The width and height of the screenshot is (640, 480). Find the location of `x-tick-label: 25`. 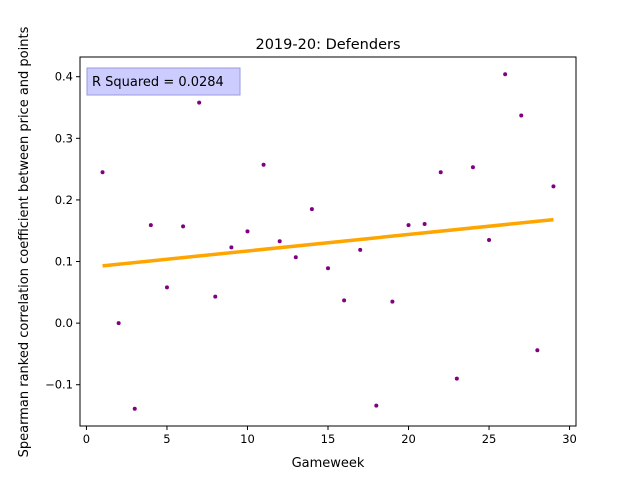

x-tick-label: 25 is located at coordinates (489, 439).